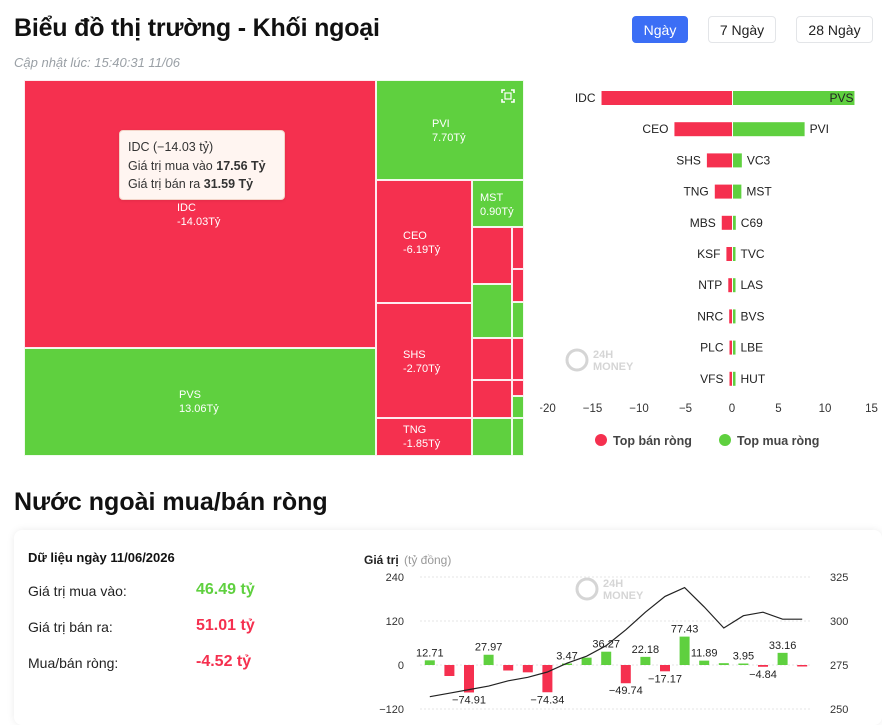 Image resolution: width=882 pixels, height=725 pixels. I want to click on page-title: Biểu đồ thị trường - Khối ngoại, so click(197, 28).